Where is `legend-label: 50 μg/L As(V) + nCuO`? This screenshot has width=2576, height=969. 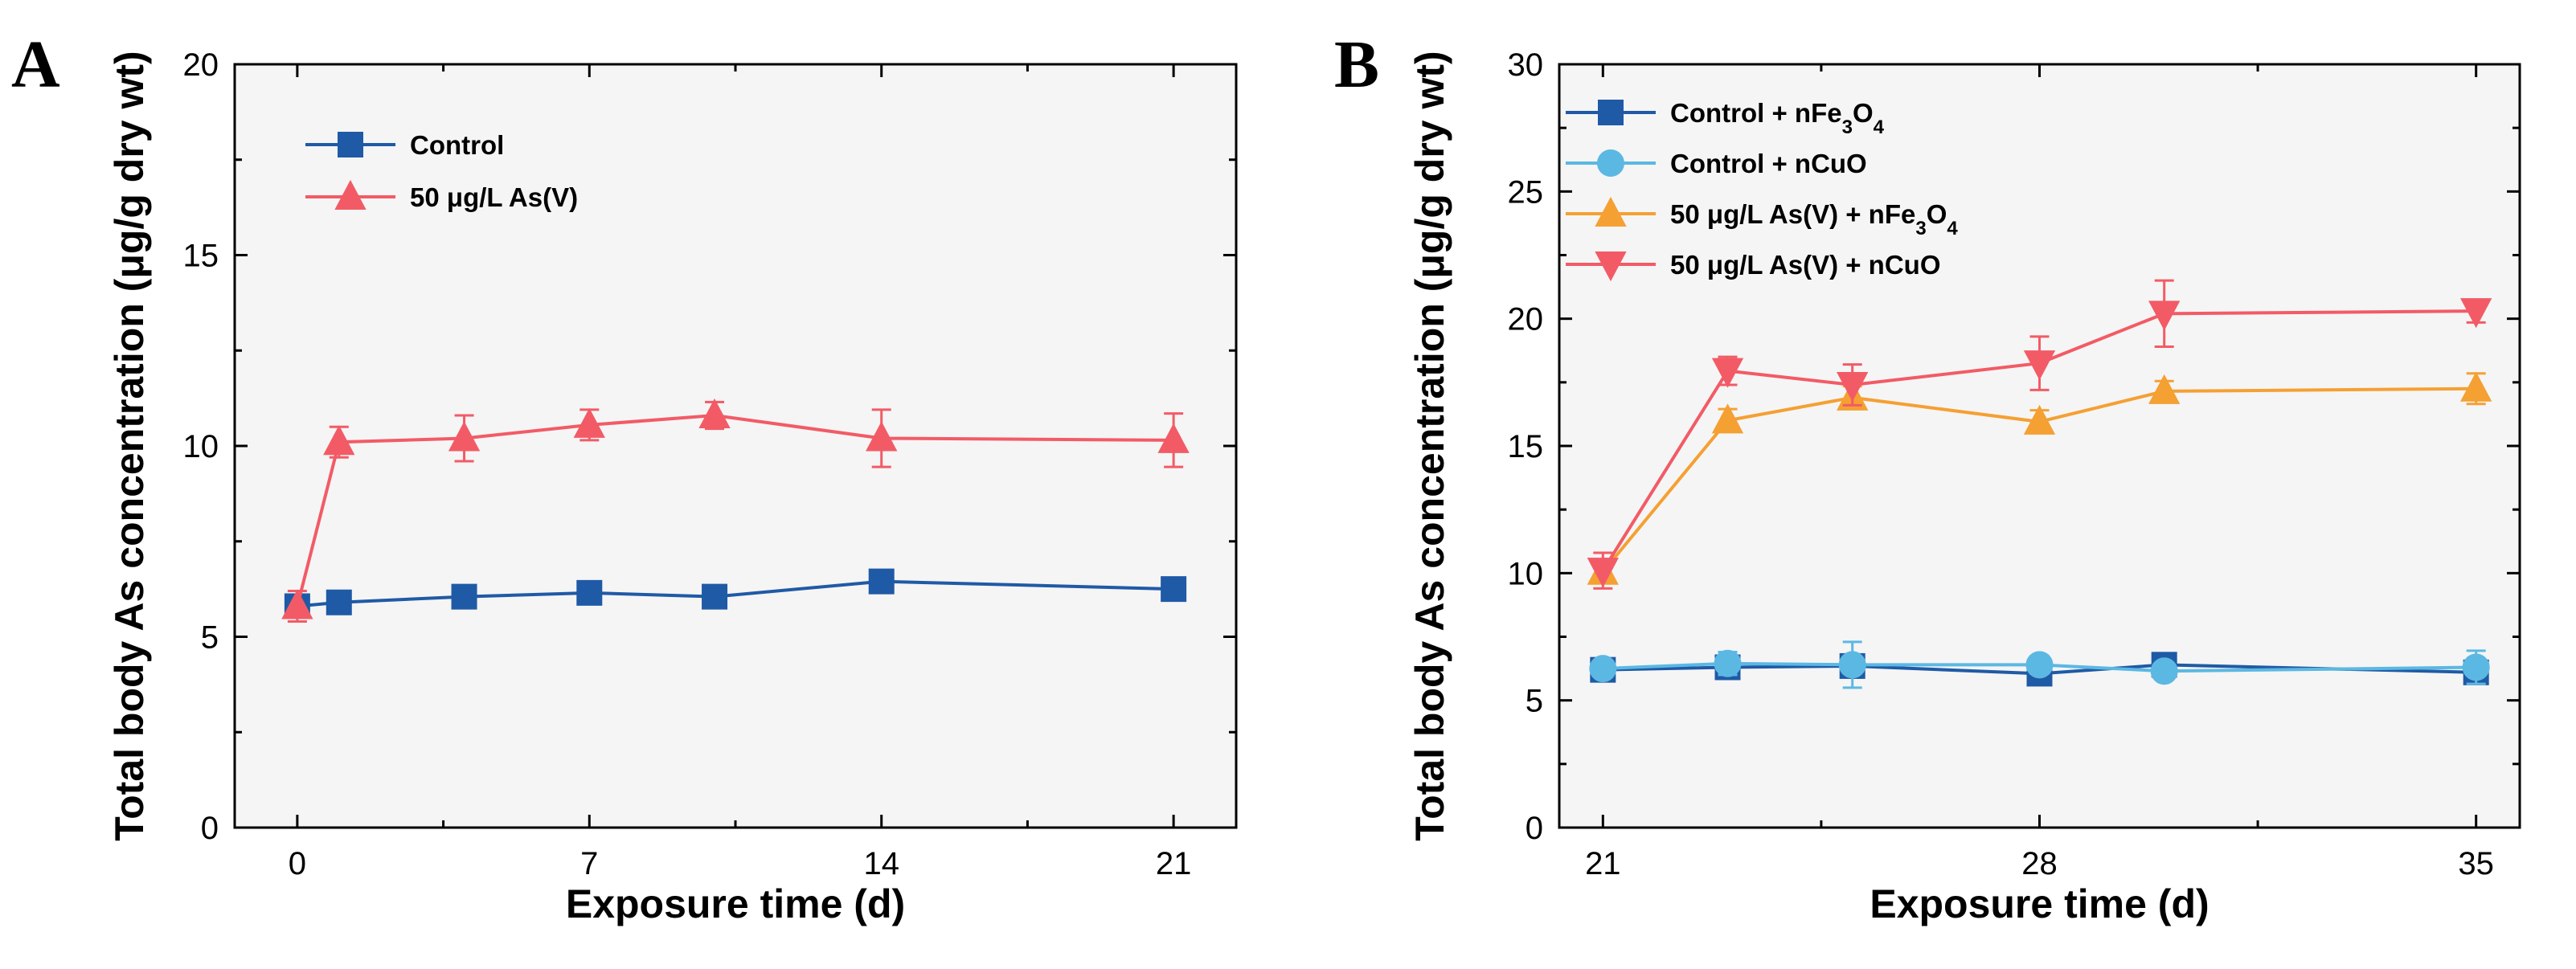 legend-label: 50 μg/L As(V) + nCuO is located at coordinates (1806, 265).